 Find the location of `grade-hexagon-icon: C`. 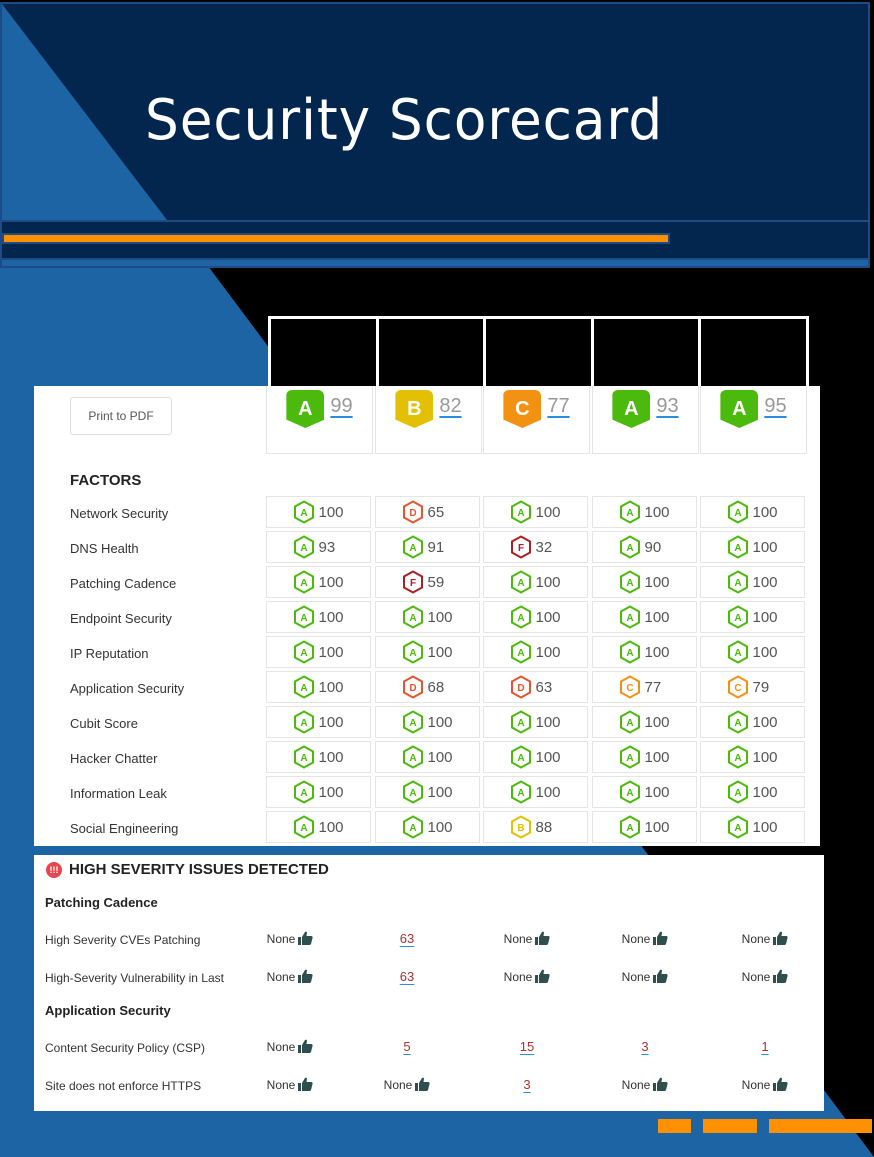

grade-hexagon-icon: C is located at coordinates (522, 409).